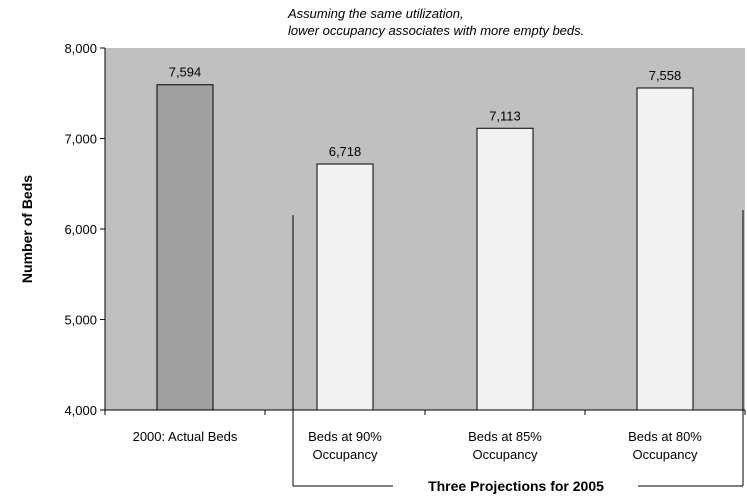 This screenshot has width=747, height=500. Describe the element at coordinates (505, 115) in the screenshot. I see `data-label: 7,113` at that location.